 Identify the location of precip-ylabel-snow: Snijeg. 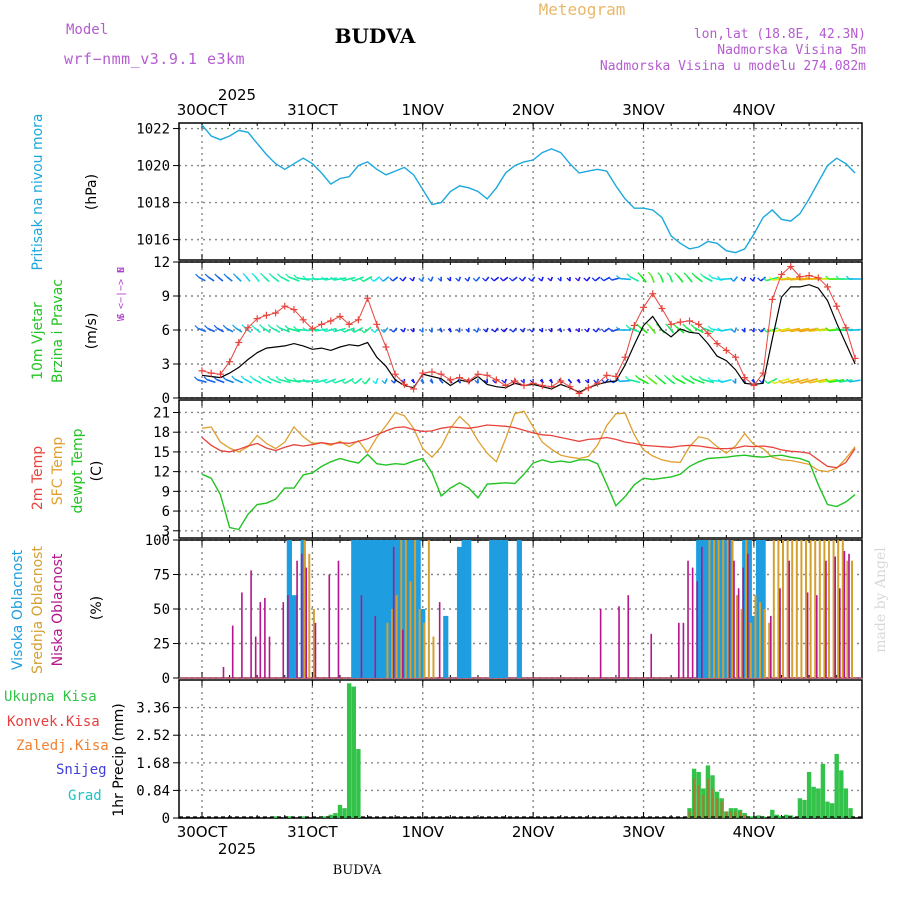
(81, 770).